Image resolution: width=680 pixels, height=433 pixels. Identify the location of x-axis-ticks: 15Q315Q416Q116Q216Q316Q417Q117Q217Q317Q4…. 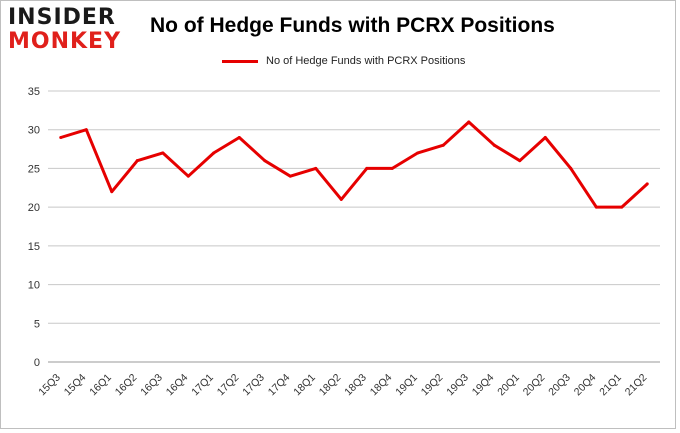
(342, 385).